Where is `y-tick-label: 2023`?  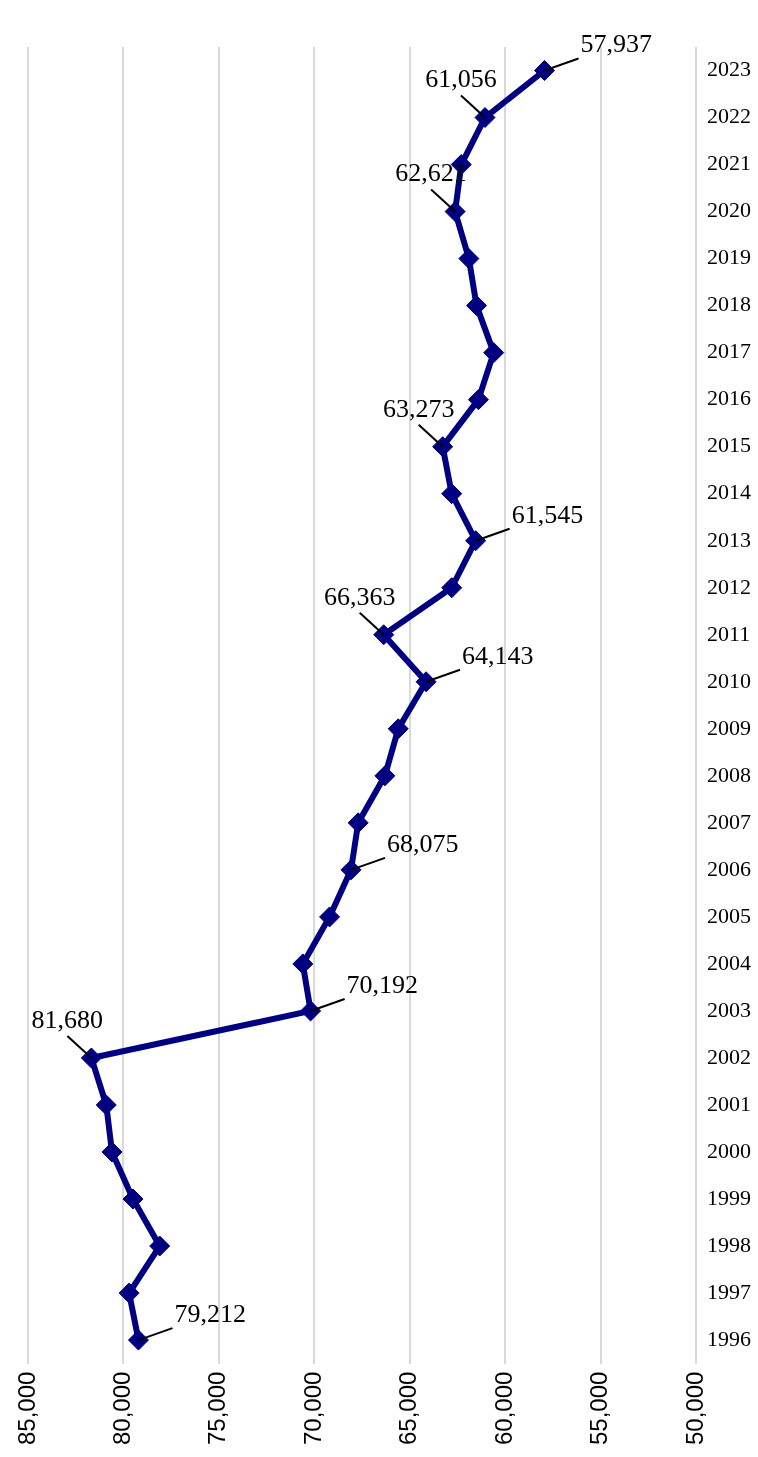
y-tick-label: 2023 is located at coordinates (729, 69).